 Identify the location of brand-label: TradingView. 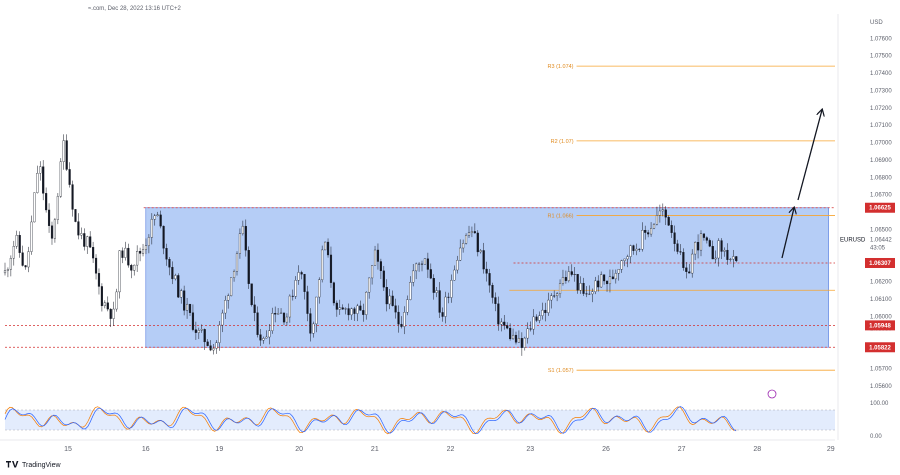
(41, 465).